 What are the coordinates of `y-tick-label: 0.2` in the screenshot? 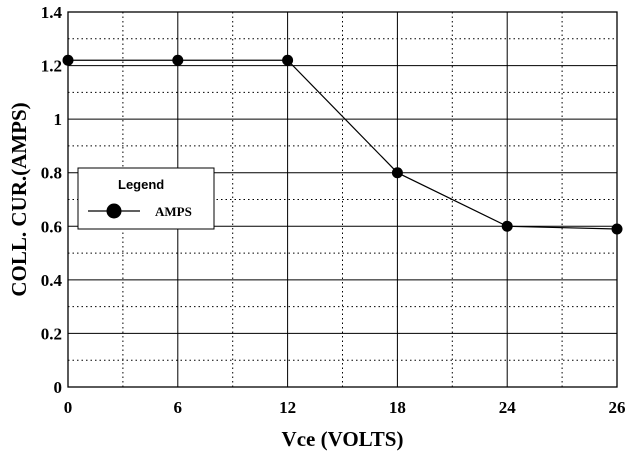 It's located at (51, 333).